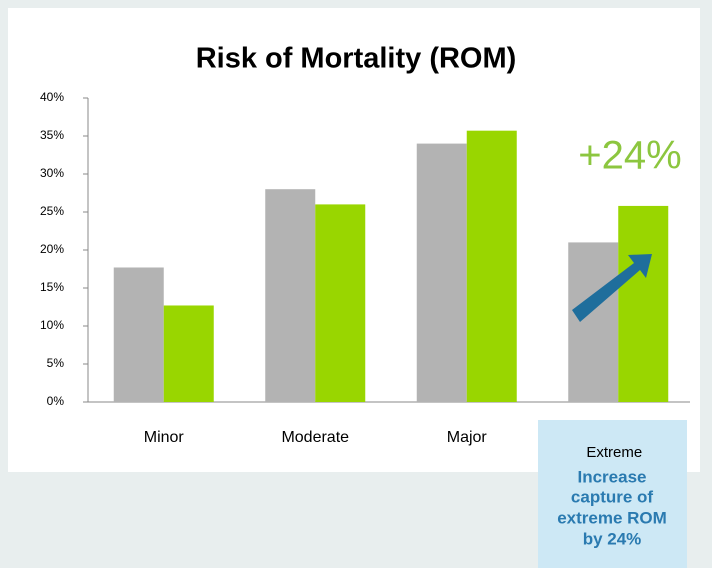  Describe the element at coordinates (52, 249) in the screenshot. I see `y-tick-label: 20%` at that location.